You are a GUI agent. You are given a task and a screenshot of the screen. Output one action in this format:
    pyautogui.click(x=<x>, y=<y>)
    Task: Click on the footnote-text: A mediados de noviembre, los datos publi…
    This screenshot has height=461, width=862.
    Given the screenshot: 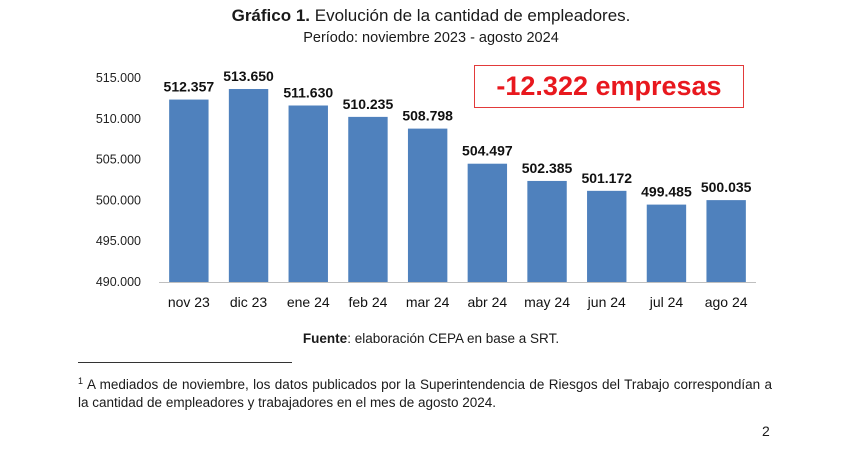 What is the action you would take?
    pyautogui.click(x=425, y=393)
    